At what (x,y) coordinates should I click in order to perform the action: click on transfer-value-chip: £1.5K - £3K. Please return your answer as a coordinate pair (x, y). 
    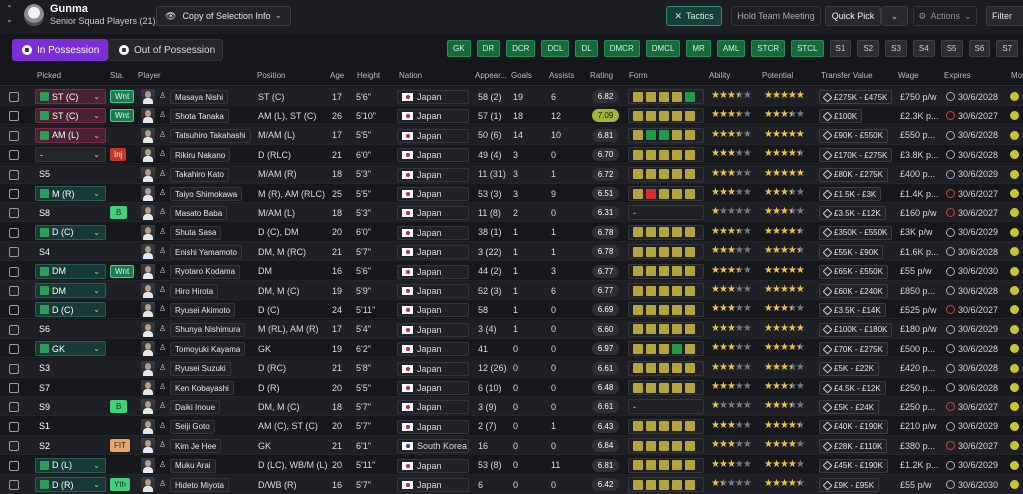
    Looking at the image, I should click on (850, 194).